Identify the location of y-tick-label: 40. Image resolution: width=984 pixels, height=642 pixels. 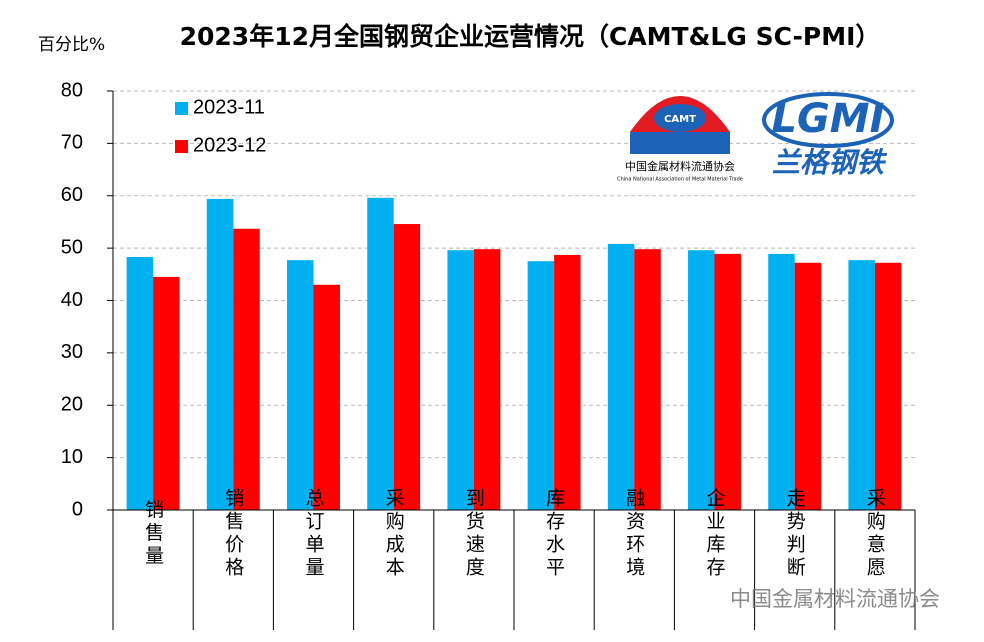
(72, 300).